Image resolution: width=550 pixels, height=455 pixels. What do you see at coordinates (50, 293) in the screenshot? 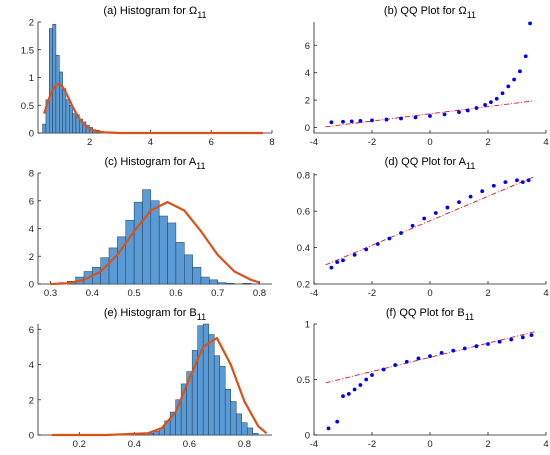
I see `x-tick-label: 0.3` at bounding box center [50, 293].